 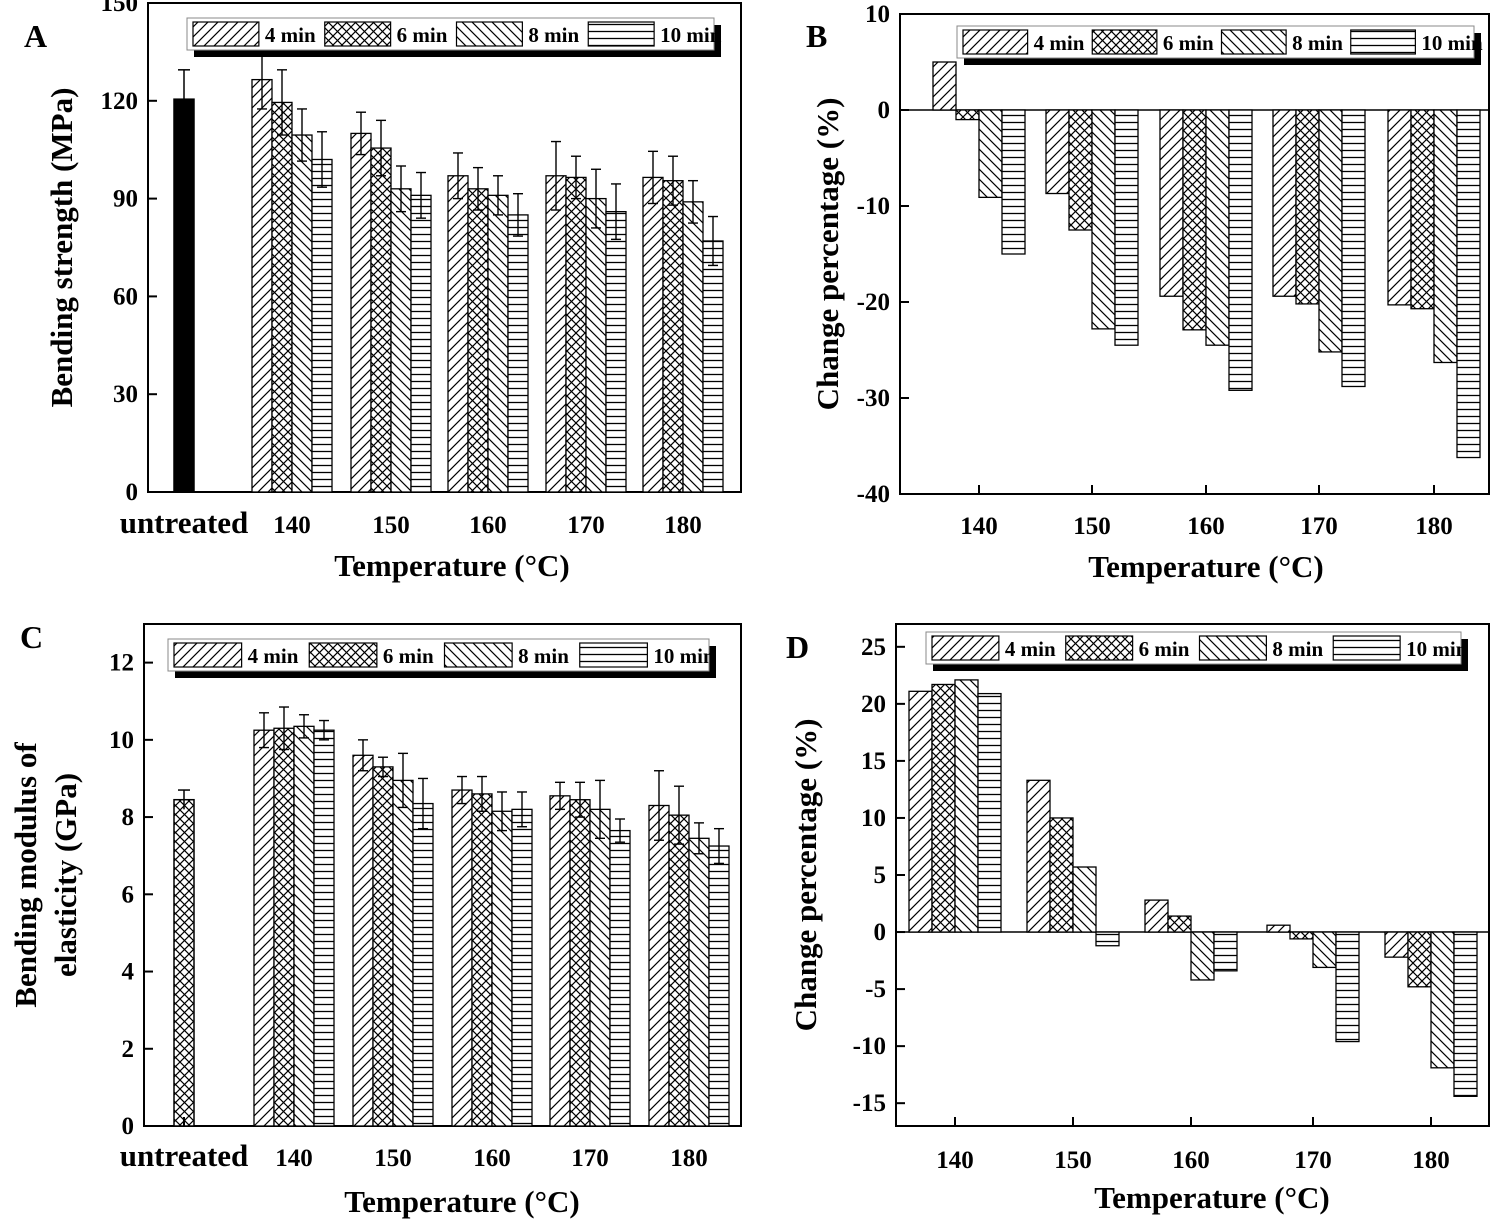 What do you see at coordinates (120, 101) in the screenshot?
I see `y-tick-label: 120` at bounding box center [120, 101].